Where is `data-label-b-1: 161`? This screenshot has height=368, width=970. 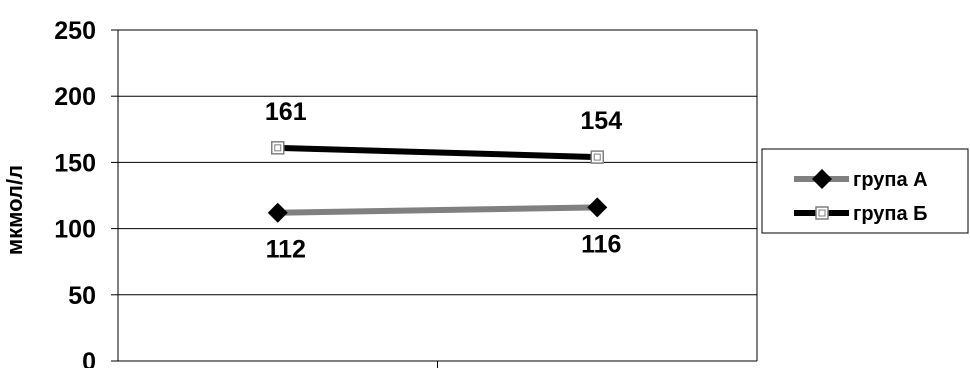
data-label-b-1: 161 is located at coordinates (286, 112).